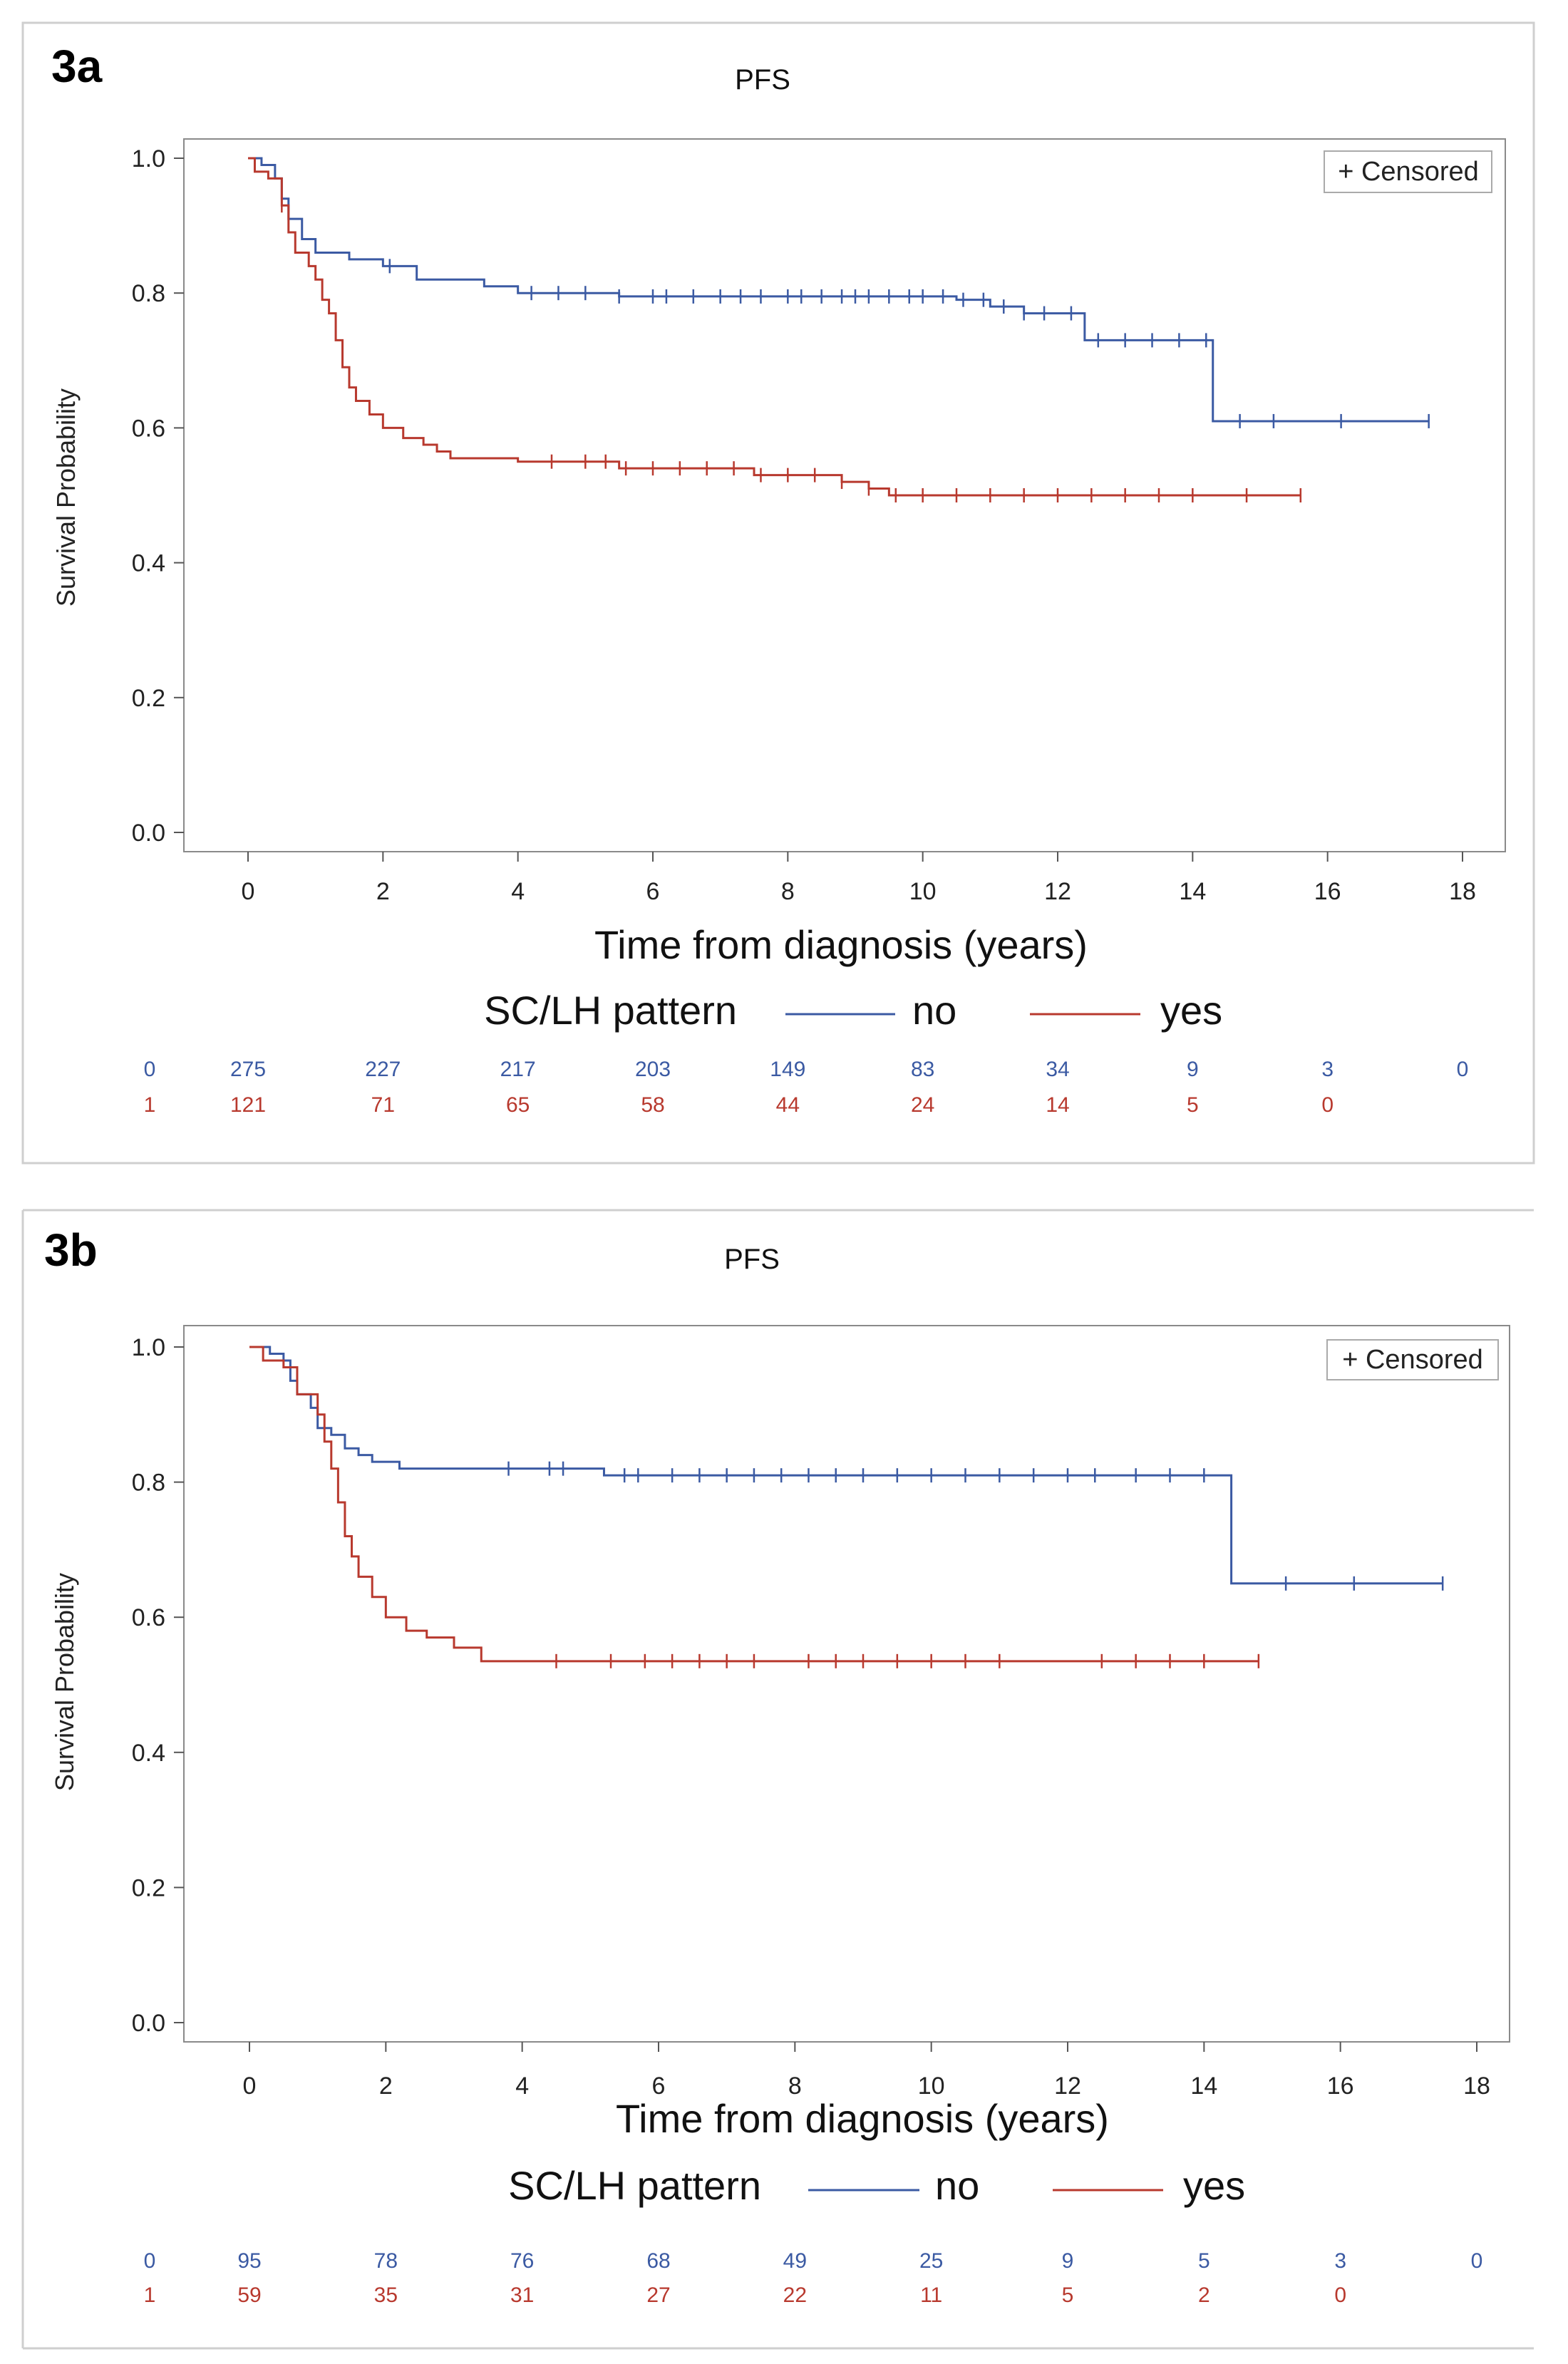  What do you see at coordinates (931, 2295) in the screenshot?
I see `risk-count: 11` at bounding box center [931, 2295].